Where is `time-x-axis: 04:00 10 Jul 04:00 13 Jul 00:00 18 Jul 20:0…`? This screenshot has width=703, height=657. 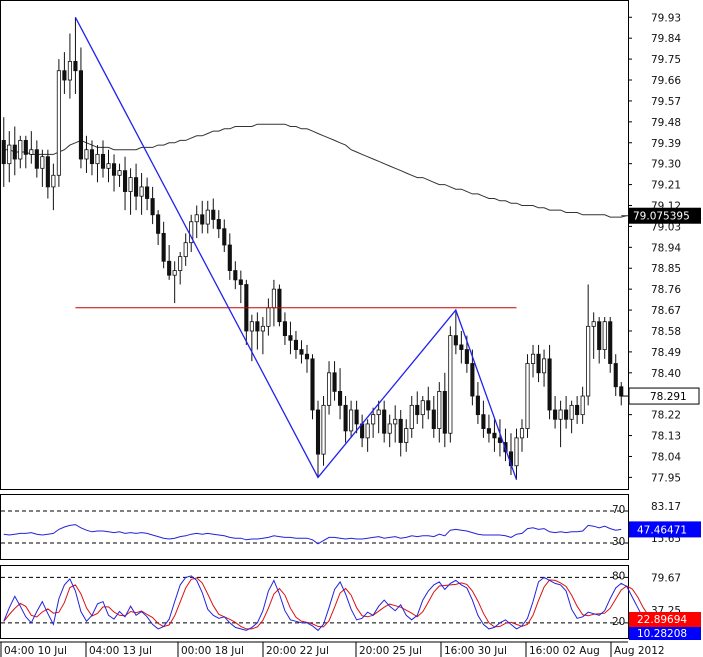
time-x-axis: 04:00 10 Jul 04:00 13 Jul 00:00 18 Jul 20:0… is located at coordinates (332, 649).